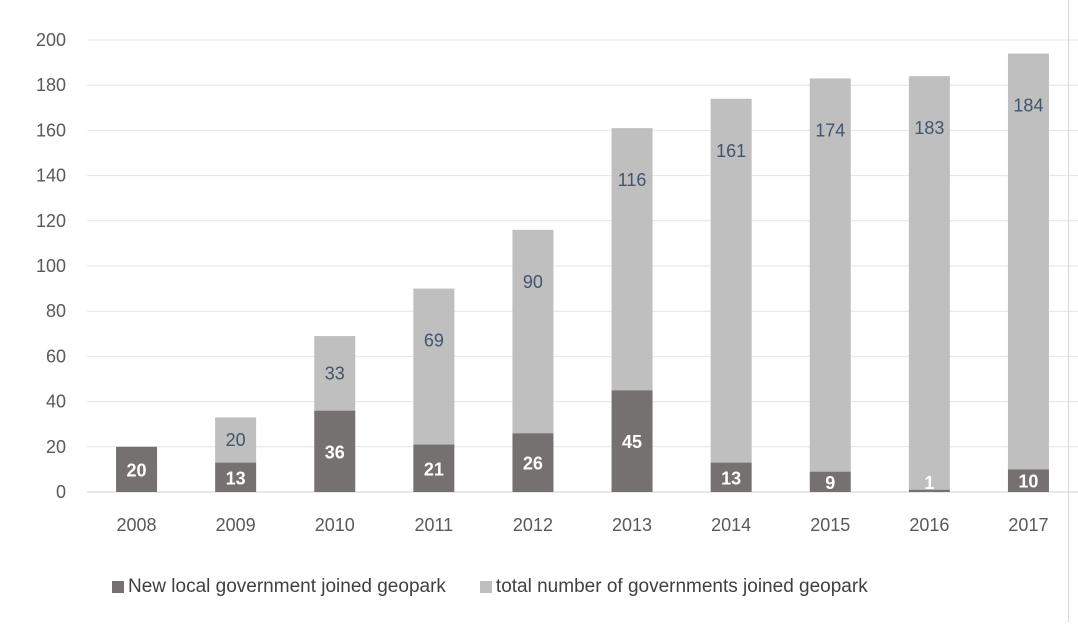 The image size is (1078, 627). What do you see at coordinates (1028, 525) in the screenshot?
I see `x-tick-label: 2017` at bounding box center [1028, 525].